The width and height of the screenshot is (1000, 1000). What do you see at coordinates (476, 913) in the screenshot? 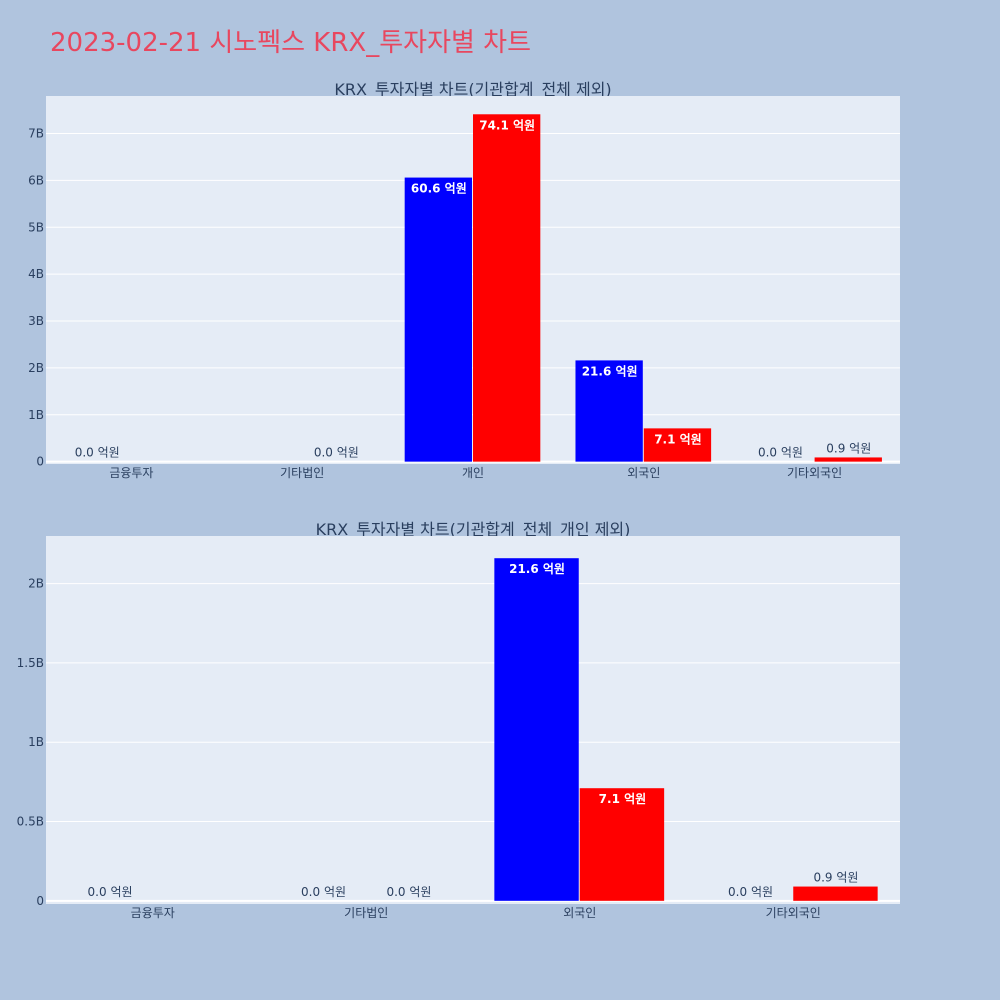
I see `x-axis-ticks: 금융투자 기타법인 외국인 기타외국인` at bounding box center [476, 913].